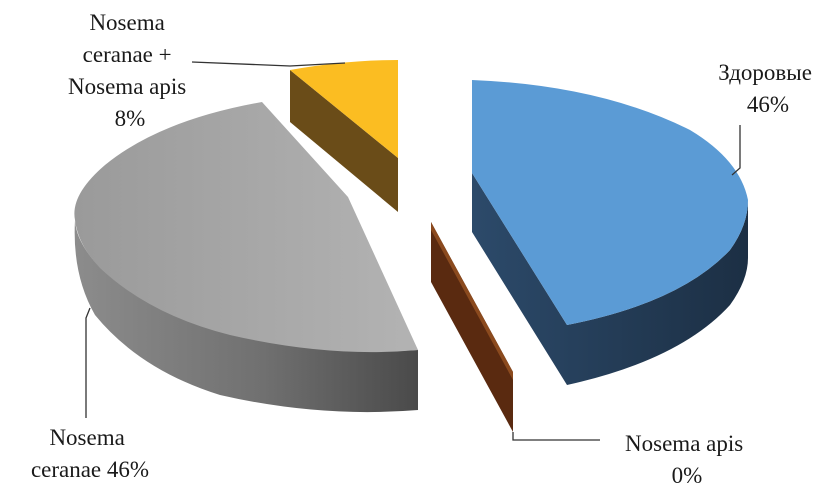 Image resolution: width=834 pixels, height=492 pixels. I want to click on slice-top-nosema-apis, so click(472, 301).